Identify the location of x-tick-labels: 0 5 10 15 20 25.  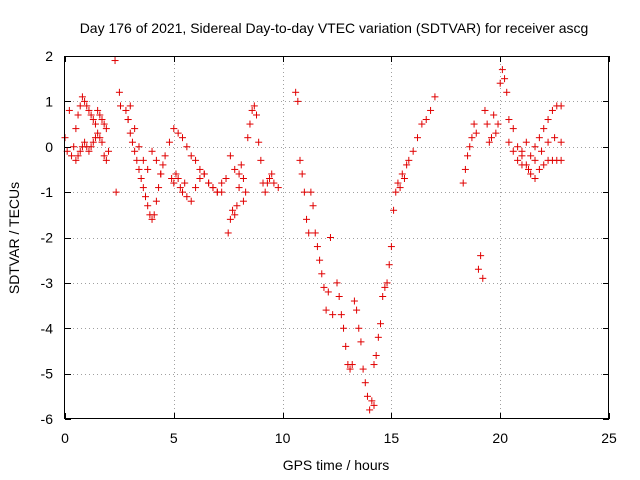
(339, 438).